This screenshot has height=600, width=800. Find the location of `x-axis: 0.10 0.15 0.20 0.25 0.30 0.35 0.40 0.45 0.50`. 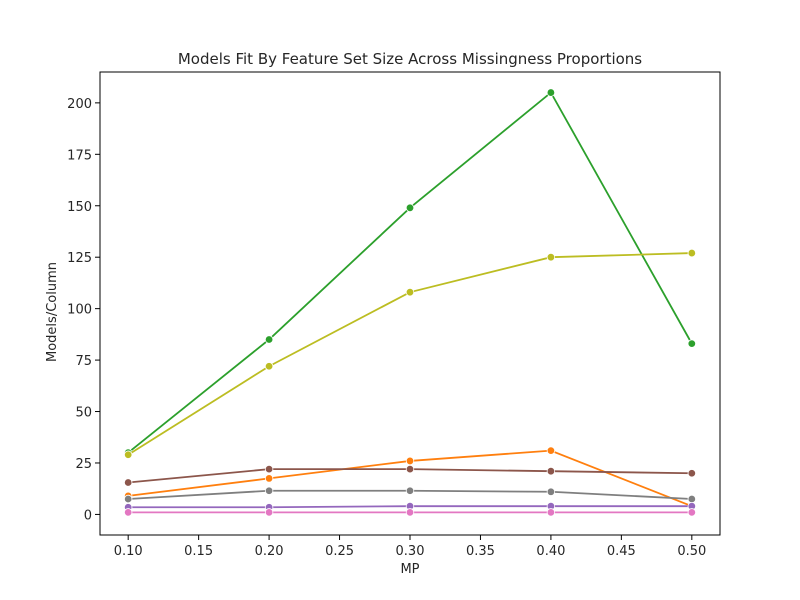

x-axis: 0.10 0.15 0.20 0.25 0.30 0.35 0.40 0.45 0.50 is located at coordinates (410, 547).